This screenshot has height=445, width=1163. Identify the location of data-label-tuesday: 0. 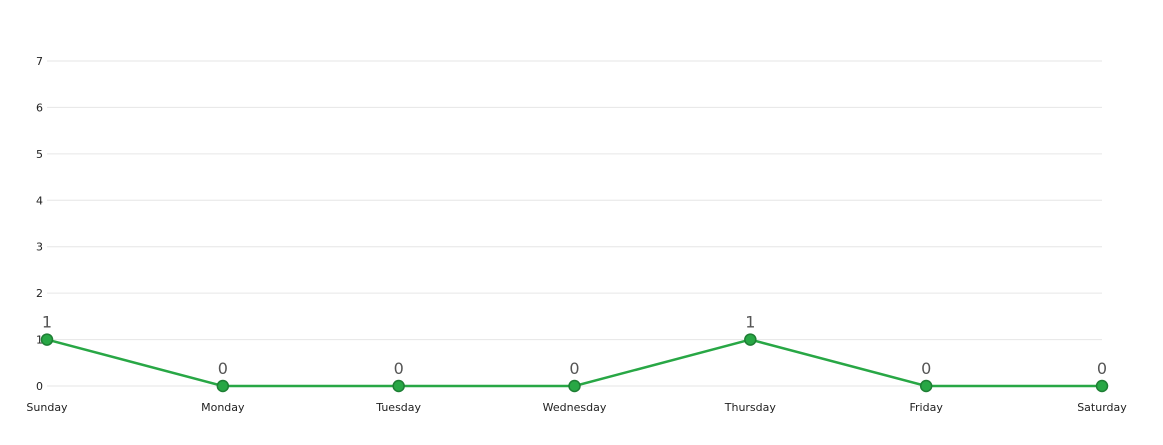
(399, 368).